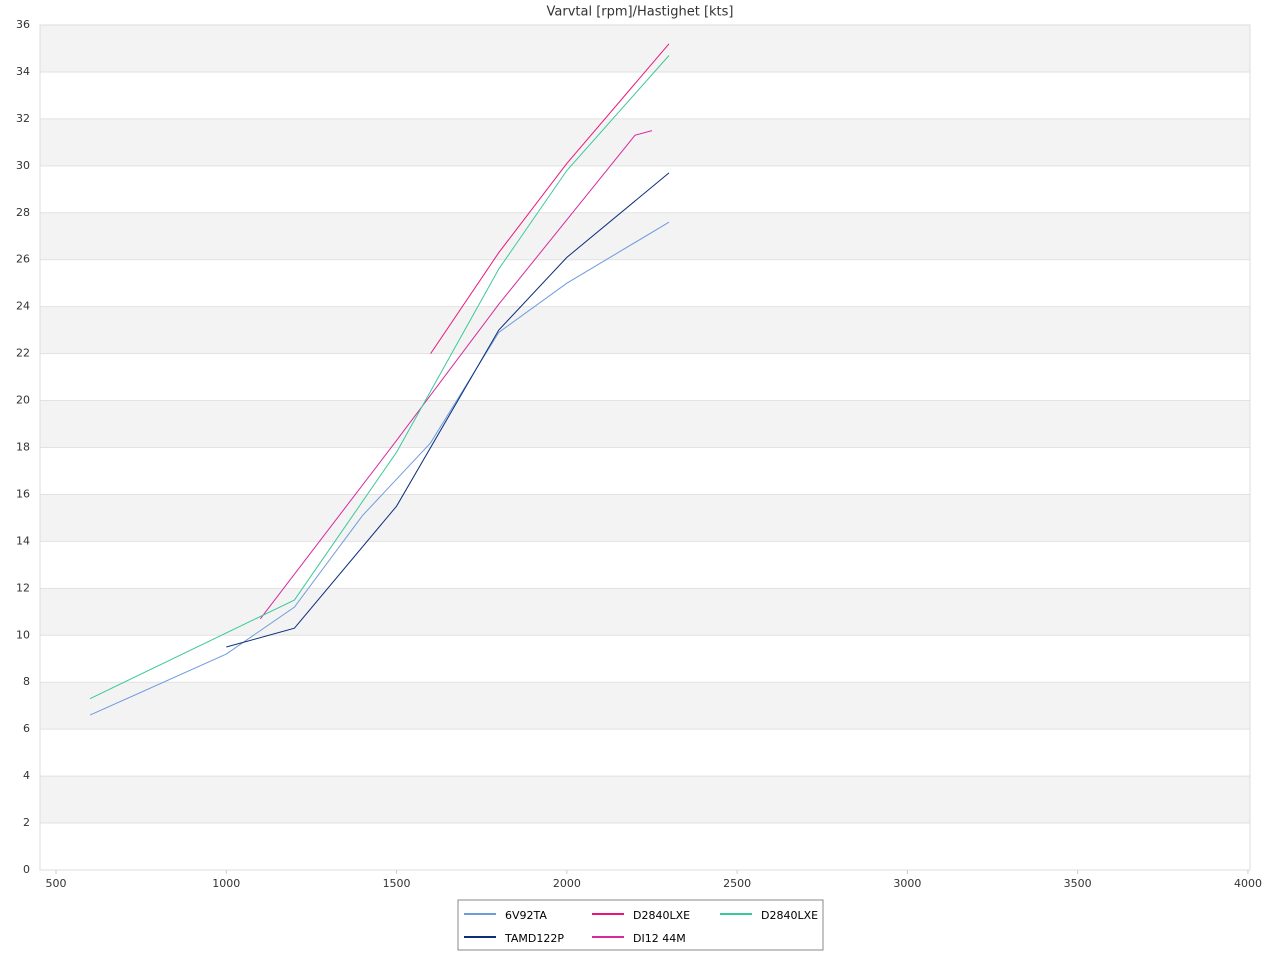 Image resolution: width=1280 pixels, height=964 pixels. What do you see at coordinates (23, 118) in the screenshot?
I see `y-tick-label: 32` at bounding box center [23, 118].